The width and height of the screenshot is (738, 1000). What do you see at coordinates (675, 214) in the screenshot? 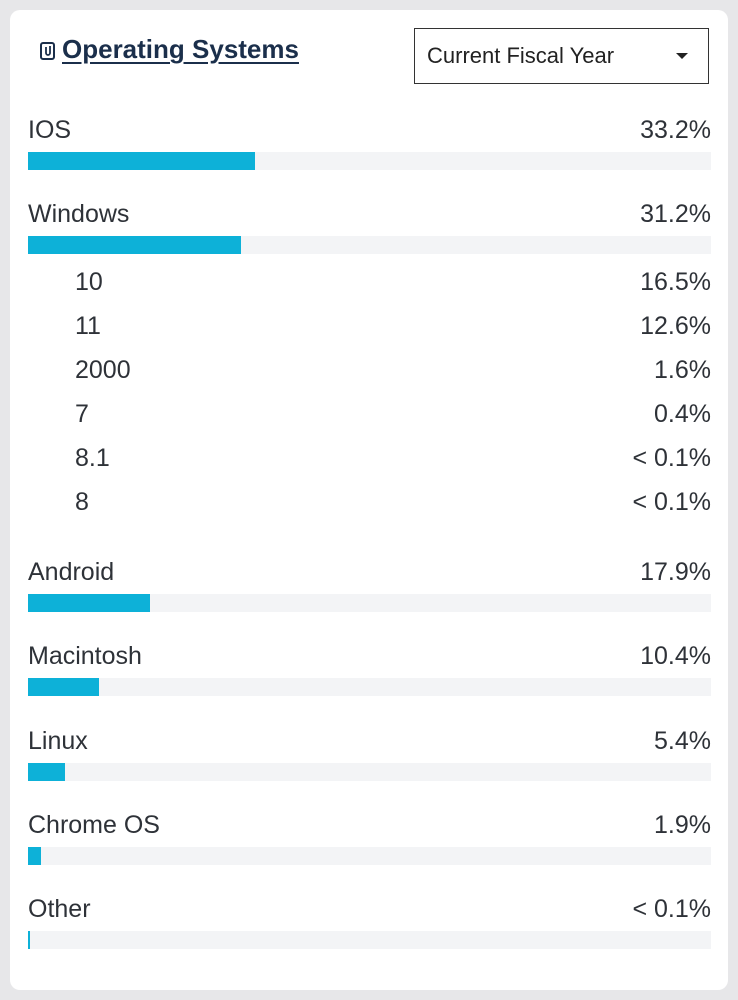
I see `os-percent: 31.2%` at bounding box center [675, 214].